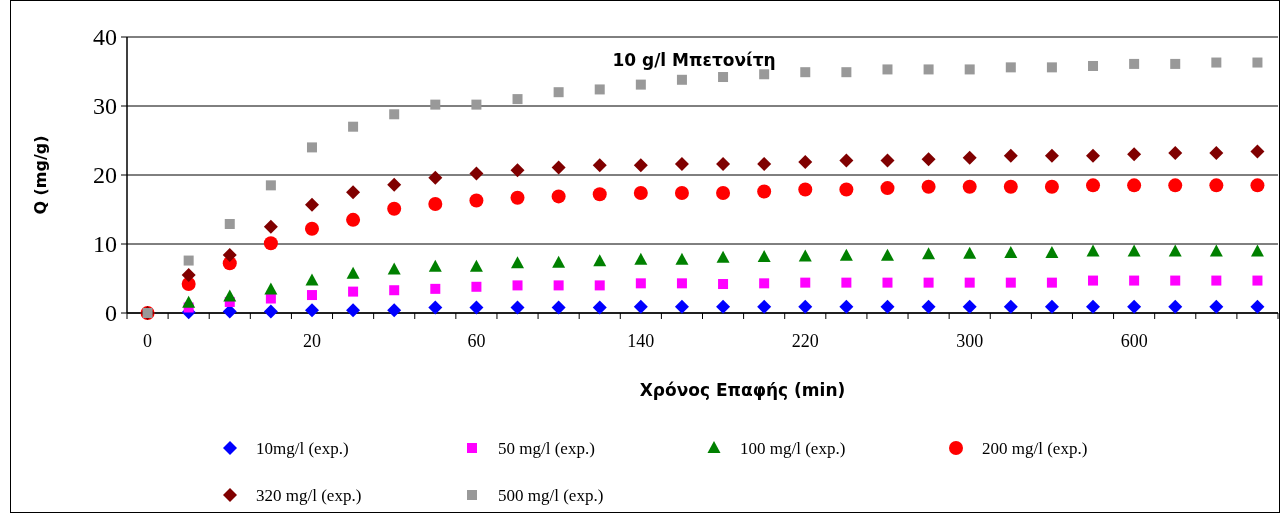  What do you see at coordinates (970, 341) in the screenshot?
I see `x-tick-label: 300` at bounding box center [970, 341].